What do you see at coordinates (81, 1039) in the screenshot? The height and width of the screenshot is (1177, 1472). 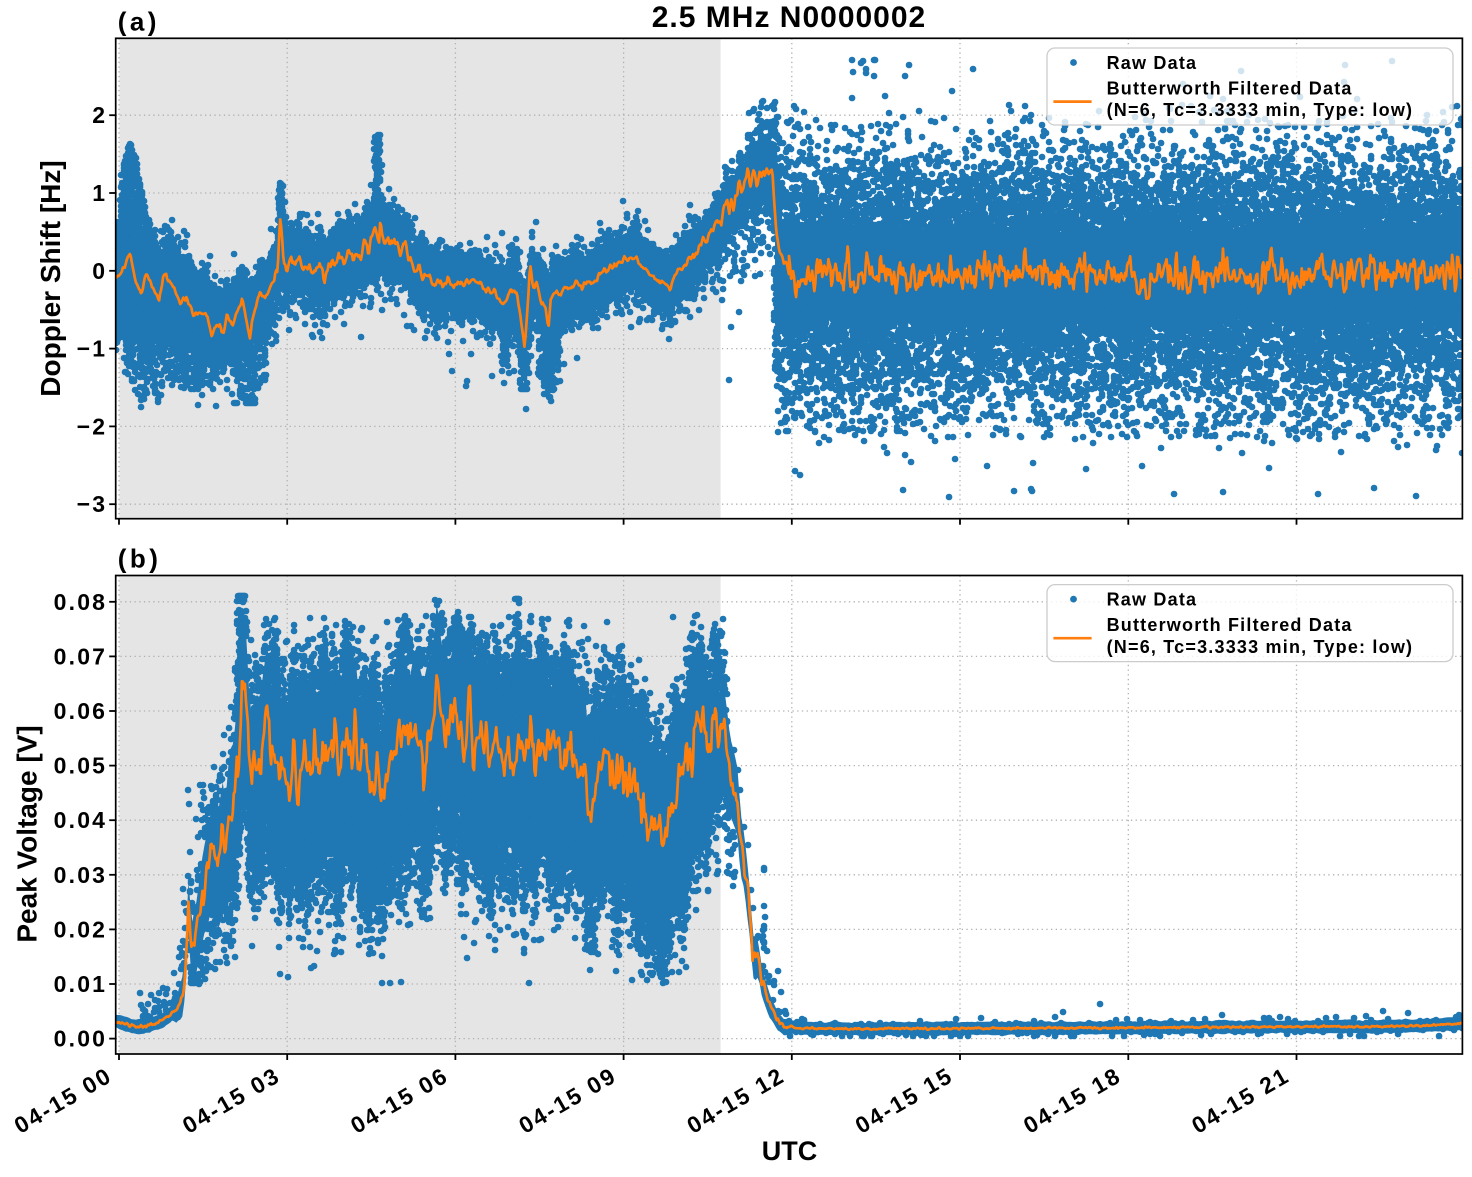 I see `svg-text: 0.00` at bounding box center [81, 1039].